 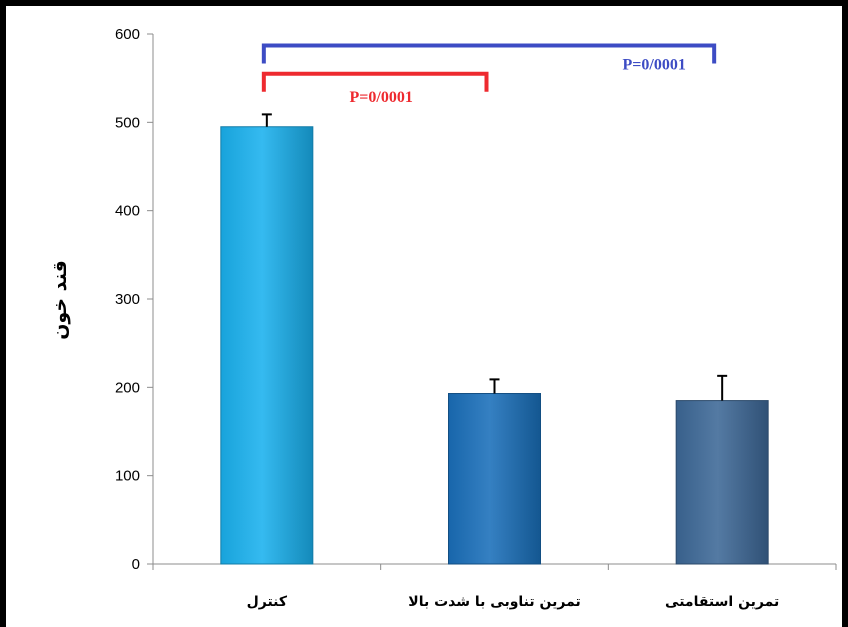 What do you see at coordinates (136, 564) in the screenshot?
I see `y-tick-label: 0` at bounding box center [136, 564].